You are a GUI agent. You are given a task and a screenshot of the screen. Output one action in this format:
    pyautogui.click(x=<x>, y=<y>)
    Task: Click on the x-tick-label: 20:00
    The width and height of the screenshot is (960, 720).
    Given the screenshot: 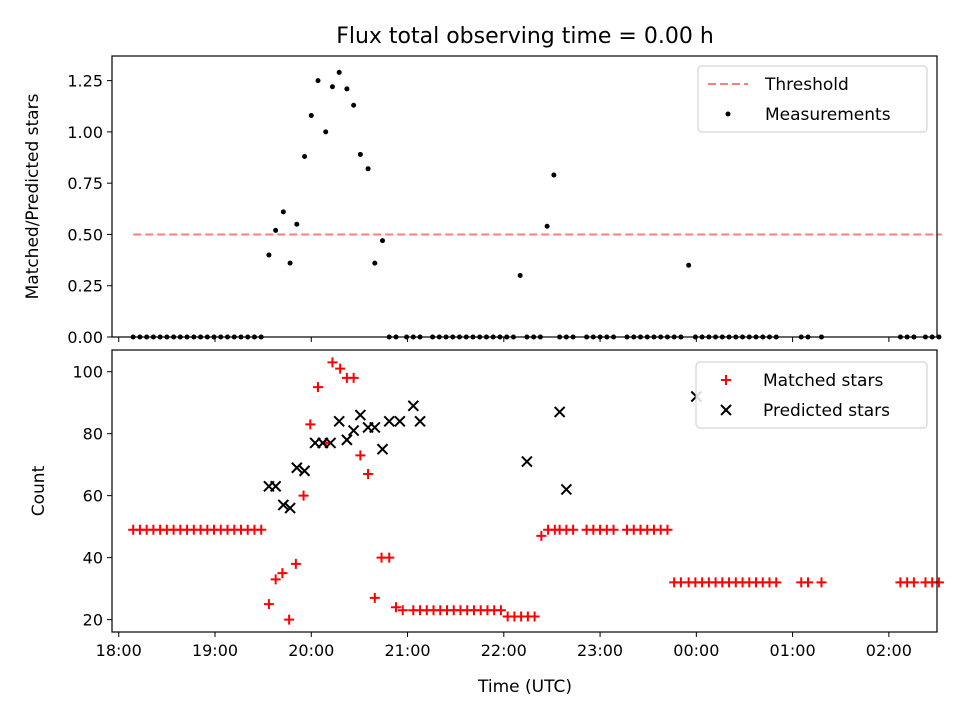 What is the action you would take?
    pyautogui.click(x=311, y=650)
    